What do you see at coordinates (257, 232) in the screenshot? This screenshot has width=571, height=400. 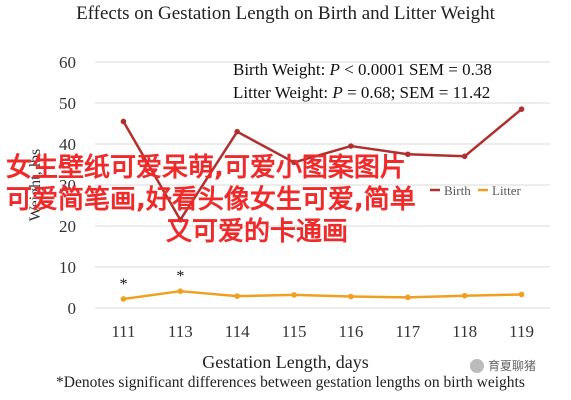 I see `overlay-line-3: 又可爱的卡通画` at bounding box center [257, 232].